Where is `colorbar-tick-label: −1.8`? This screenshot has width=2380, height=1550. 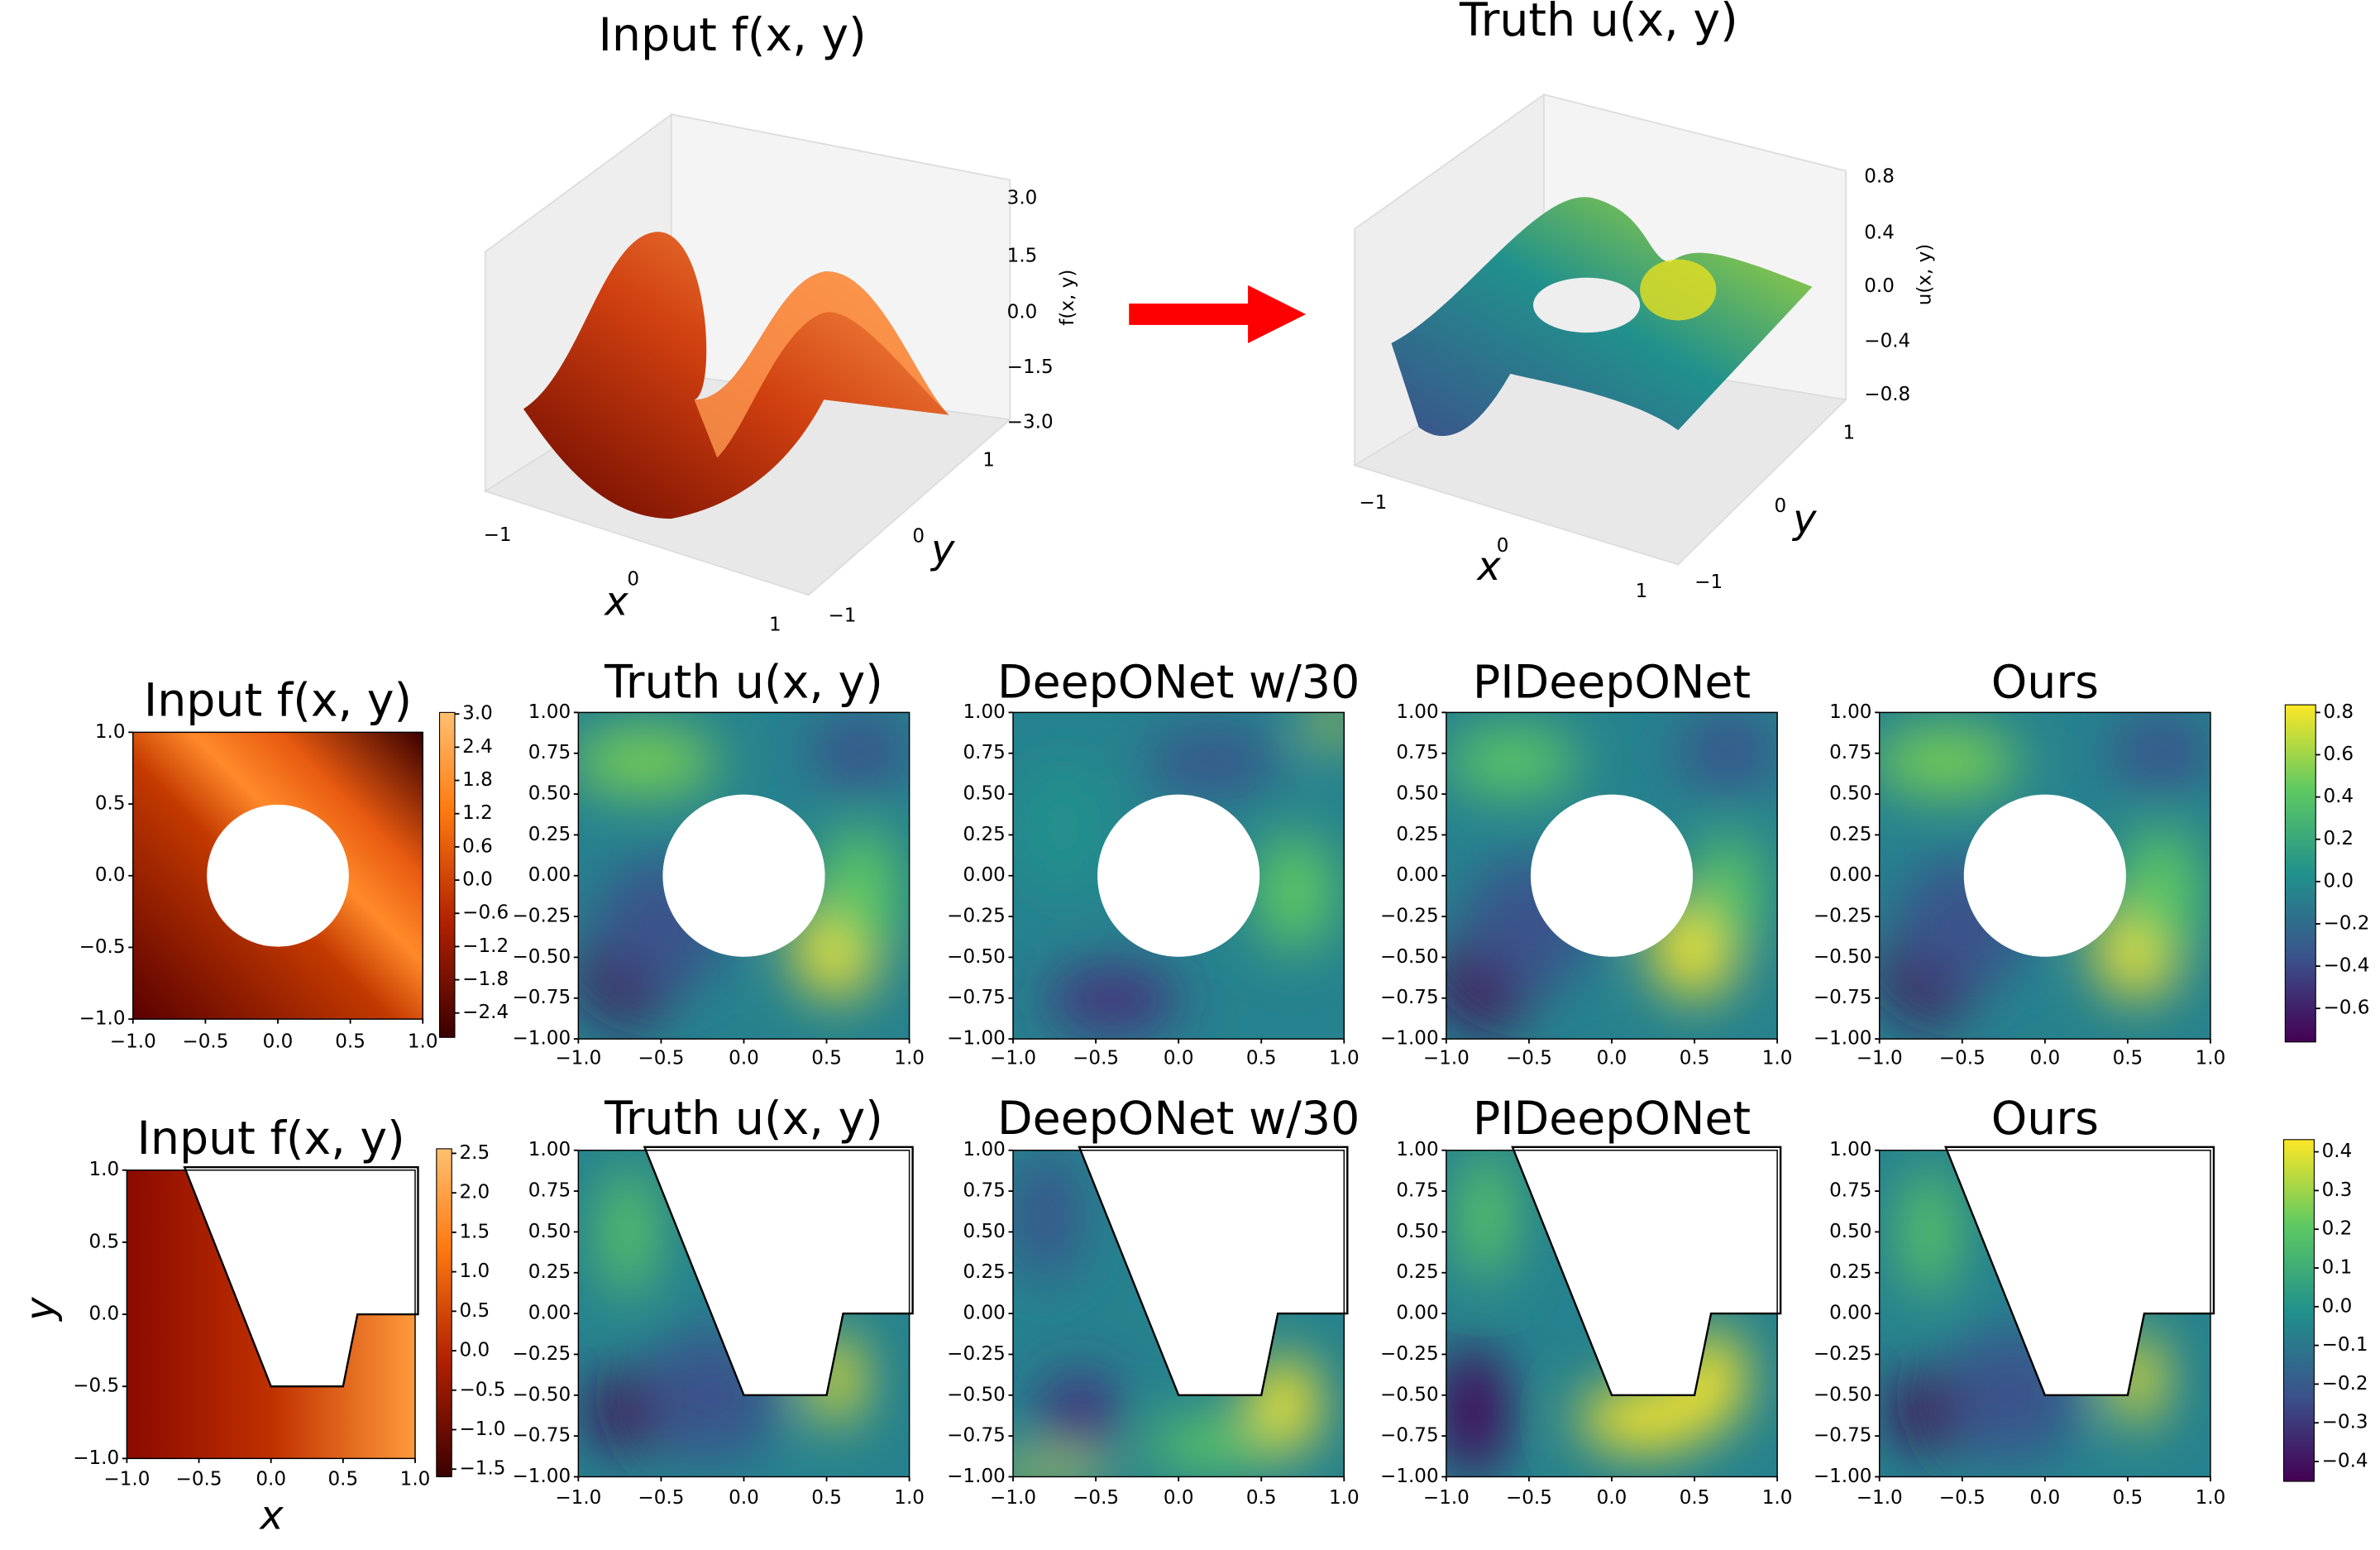
colorbar-tick-label: −1.8 is located at coordinates (485, 980).